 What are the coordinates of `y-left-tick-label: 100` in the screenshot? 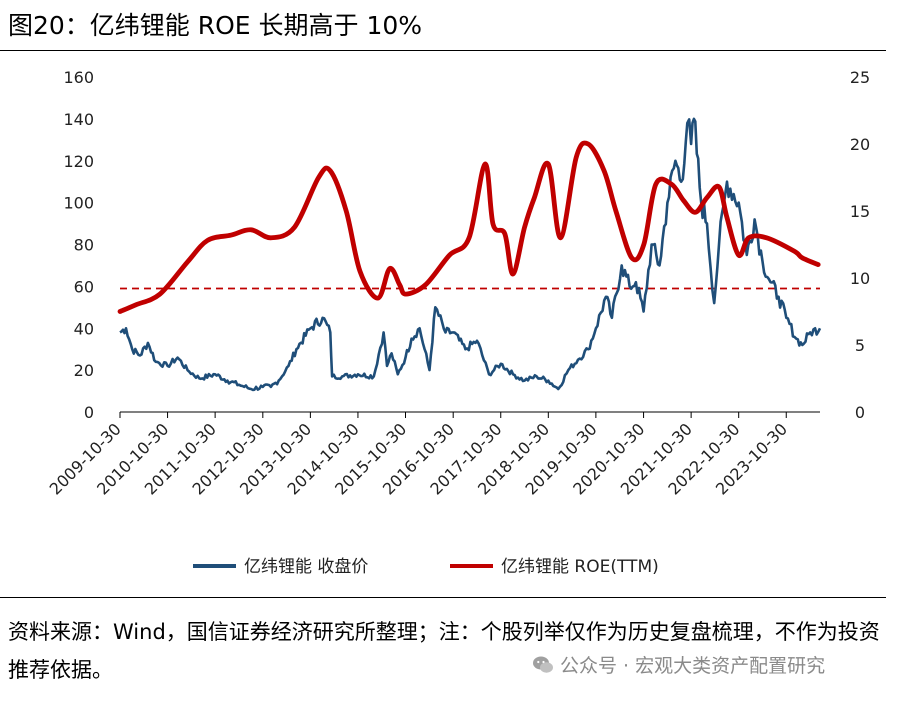 It's located at (78, 203).